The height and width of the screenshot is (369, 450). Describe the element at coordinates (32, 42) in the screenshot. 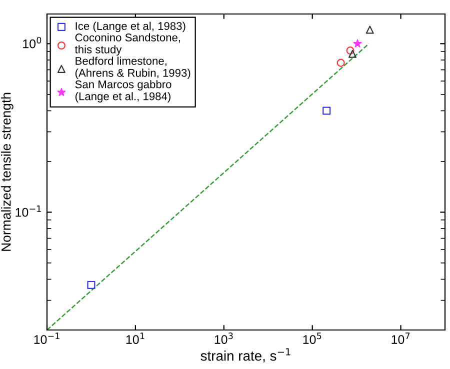

I see `y-tick-label: 10$^{0}$` at that location.